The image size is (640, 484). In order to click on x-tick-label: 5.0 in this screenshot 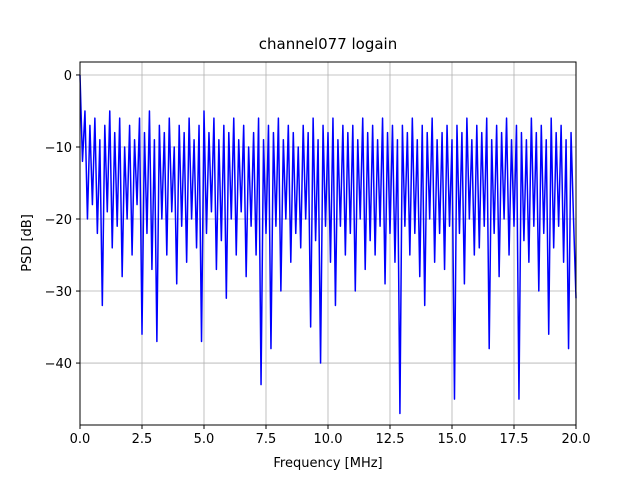, I will do `click(204, 439)`.